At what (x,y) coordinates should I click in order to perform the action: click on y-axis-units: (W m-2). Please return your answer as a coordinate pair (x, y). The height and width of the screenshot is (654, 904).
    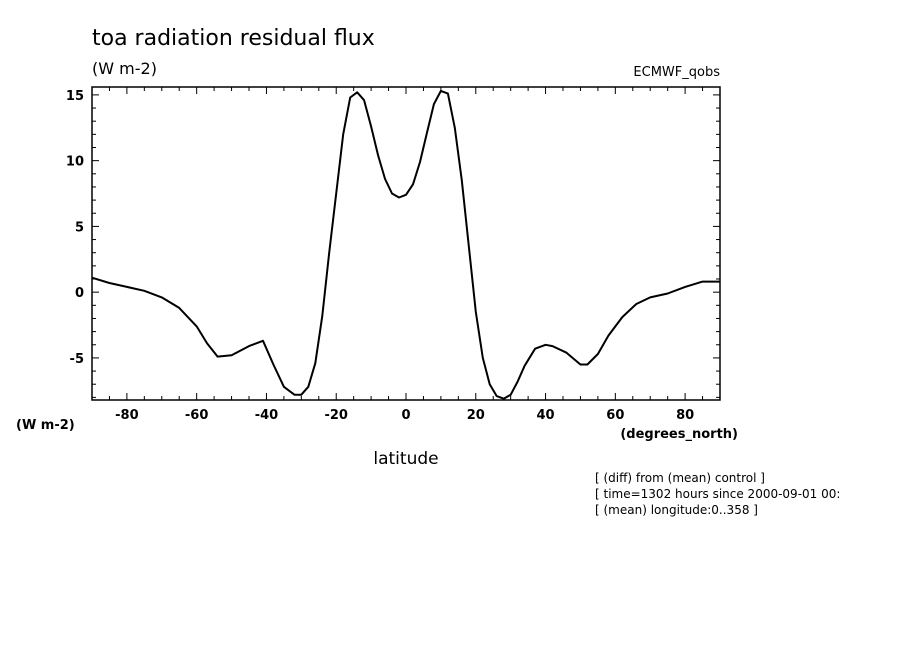
    Looking at the image, I should click on (45, 425).